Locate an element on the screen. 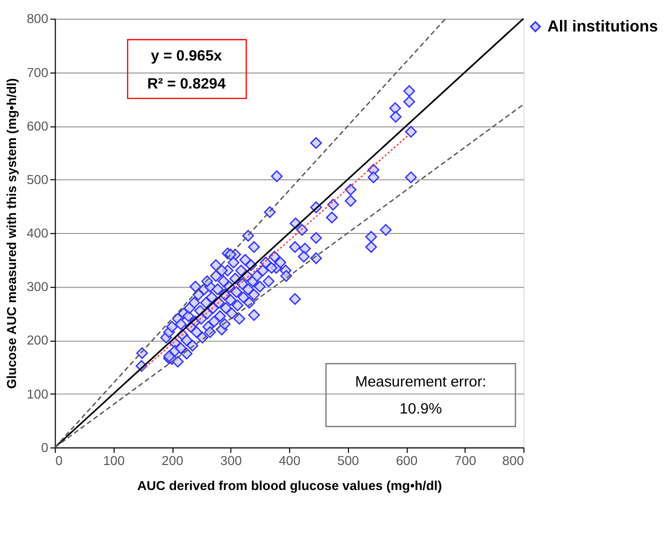  x-tick-label: 600 is located at coordinates (407, 460).